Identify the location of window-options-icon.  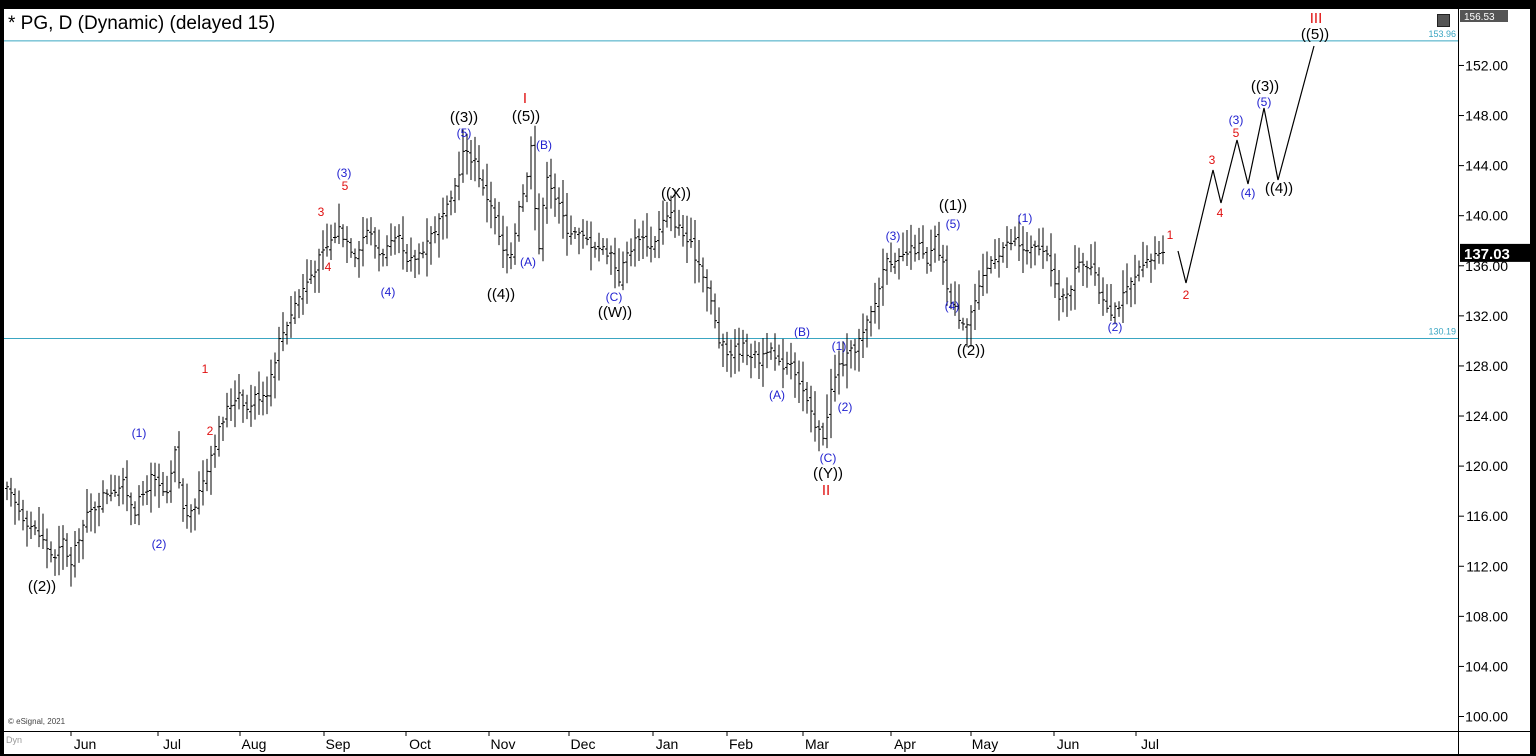
(1443, 20).